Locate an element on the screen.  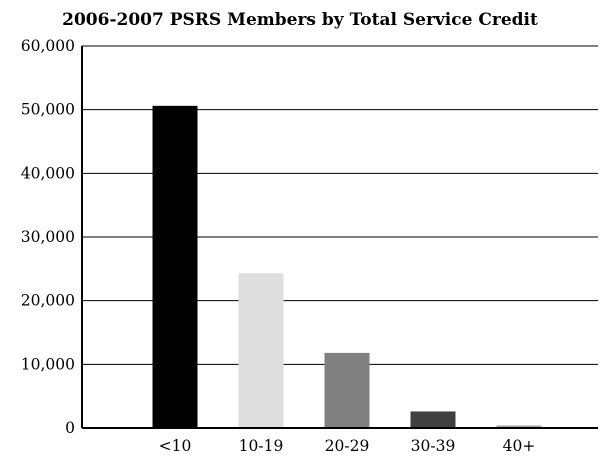
y-axis-tick-labels: 0 10,000 20,000 30,000 40,000 50,000 60,000 is located at coordinates (48, 237).